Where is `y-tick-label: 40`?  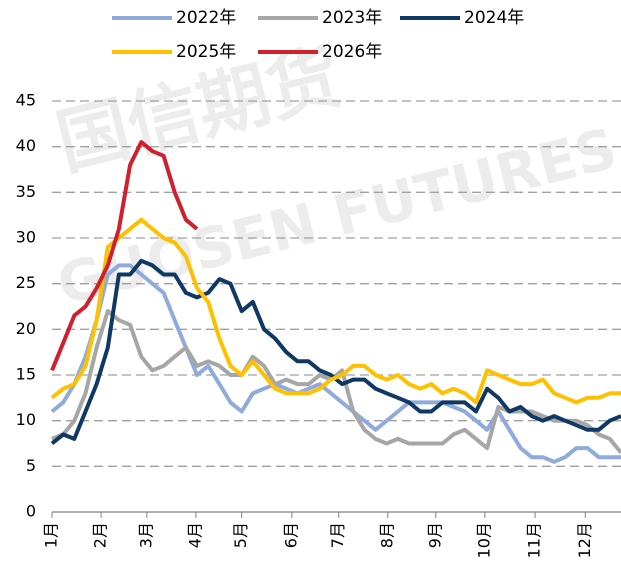 y-tick-label: 40 is located at coordinates (26, 145).